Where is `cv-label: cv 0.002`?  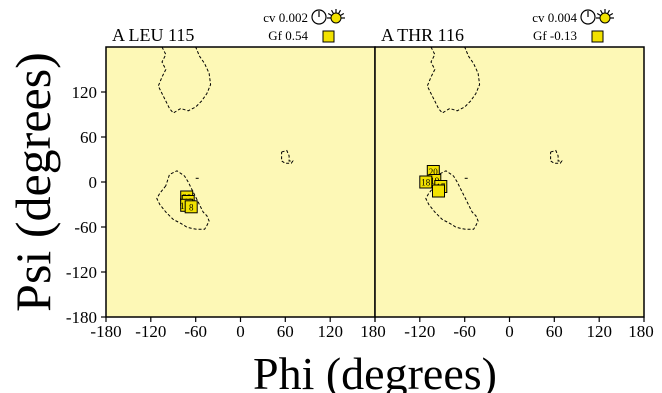
cv-label: cv 0.002 is located at coordinates (285, 17).